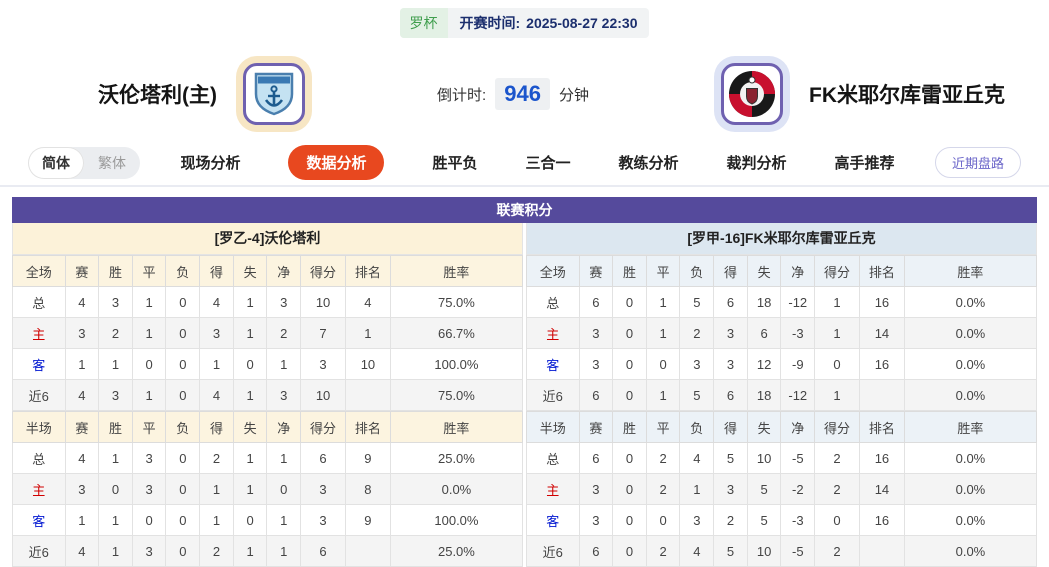  I want to click on nav-tab-0: 现场分析, so click(210, 163).